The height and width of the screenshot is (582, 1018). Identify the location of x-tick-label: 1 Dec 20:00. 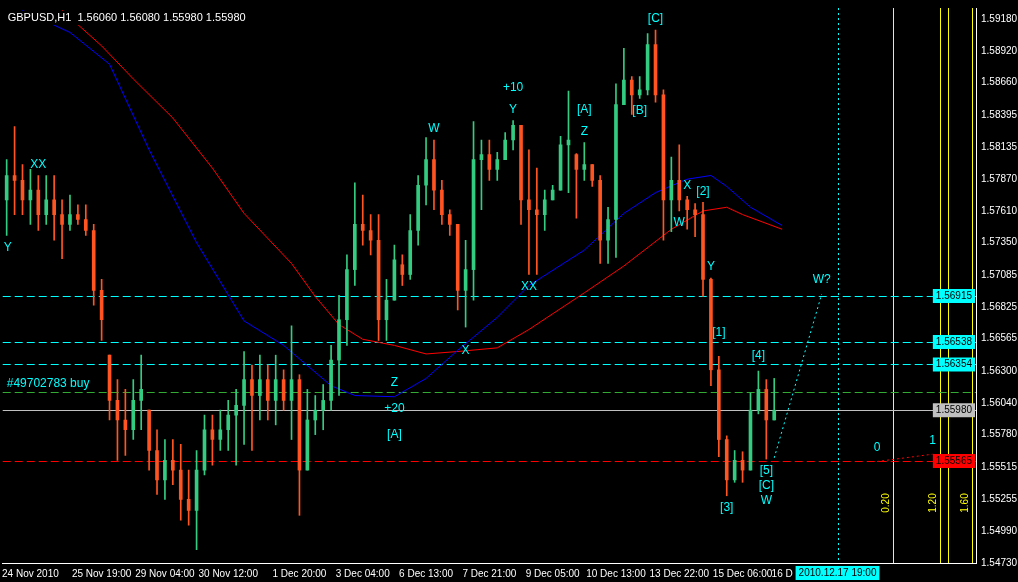
(299, 573).